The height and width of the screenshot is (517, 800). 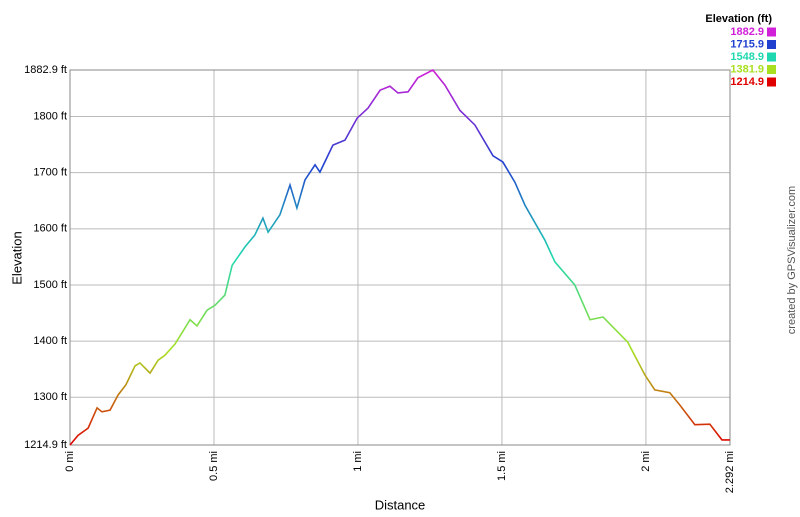 What do you see at coordinates (50, 229) in the screenshot?
I see `y-tick-label: 1600 ft` at bounding box center [50, 229].